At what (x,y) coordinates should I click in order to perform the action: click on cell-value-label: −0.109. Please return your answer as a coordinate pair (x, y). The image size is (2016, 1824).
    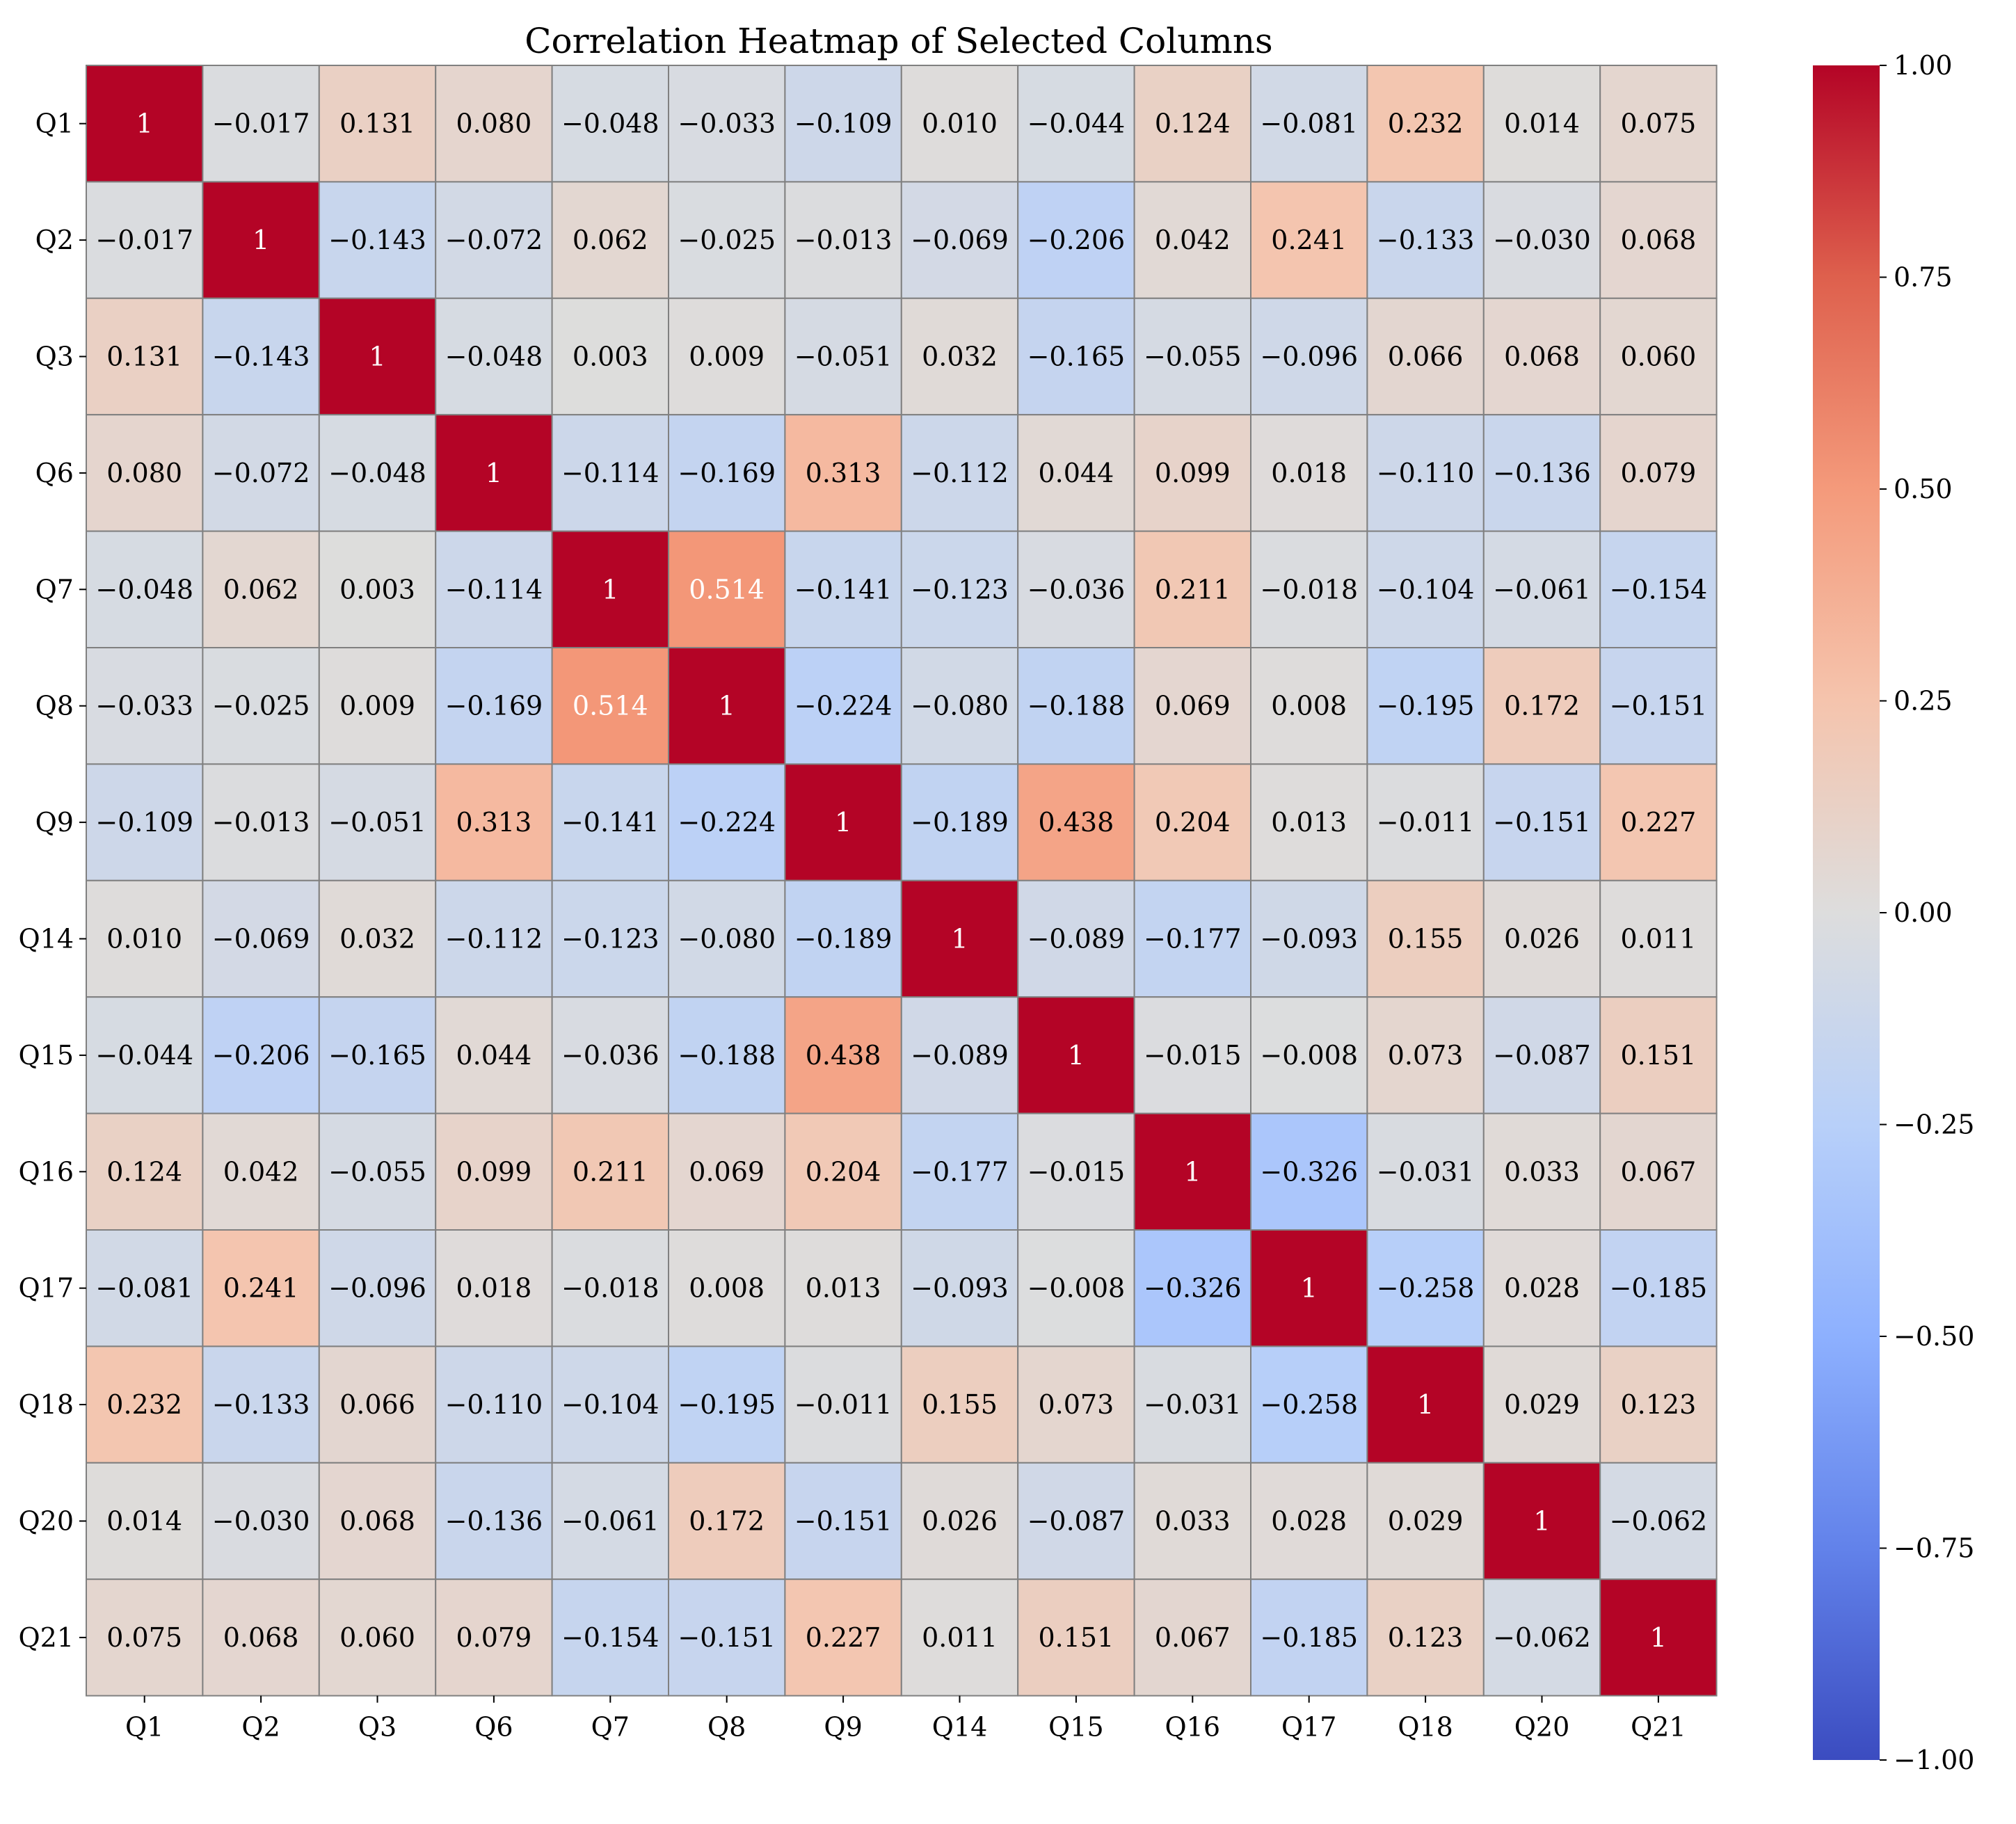
    Looking at the image, I should click on (144, 822).